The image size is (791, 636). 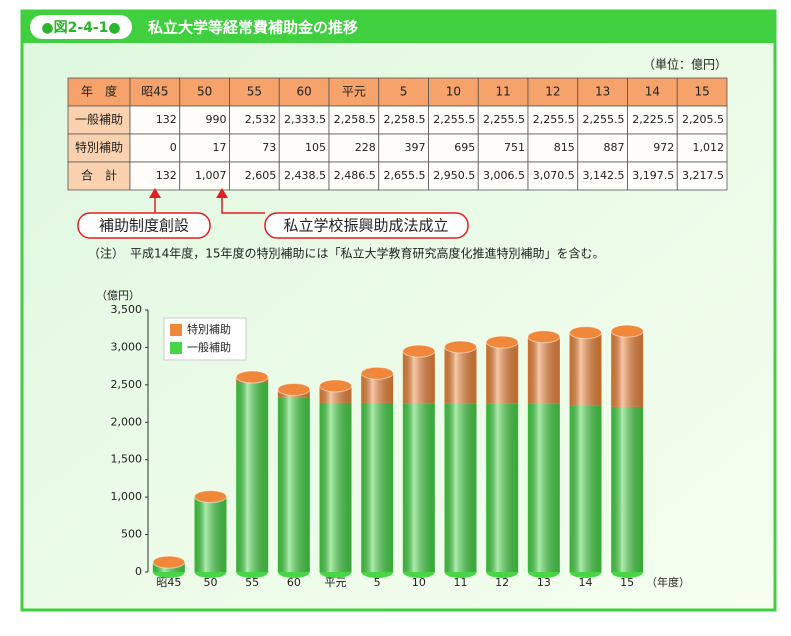 What do you see at coordinates (269, 147) in the screenshot?
I see `cell-text: 73` at bounding box center [269, 147].